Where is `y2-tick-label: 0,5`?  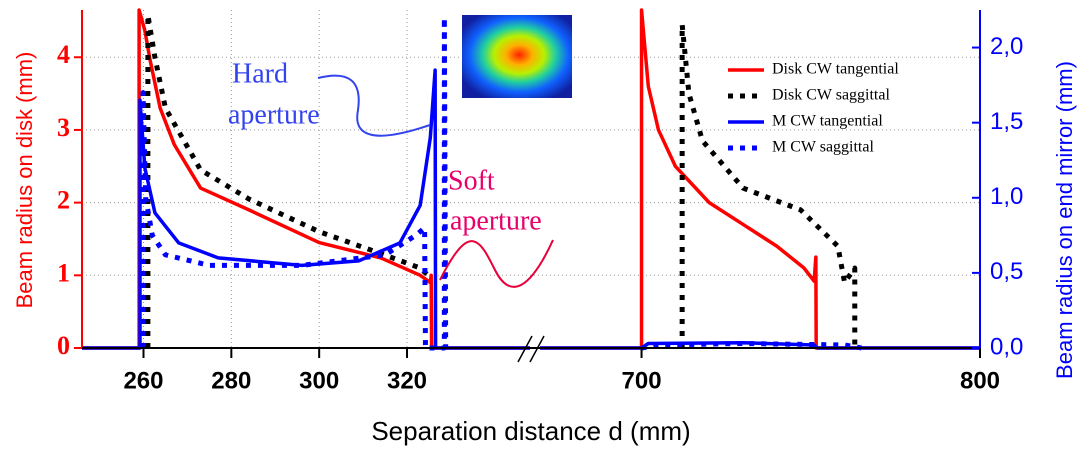
y2-tick-label: 0,5 is located at coordinates (1006, 271).